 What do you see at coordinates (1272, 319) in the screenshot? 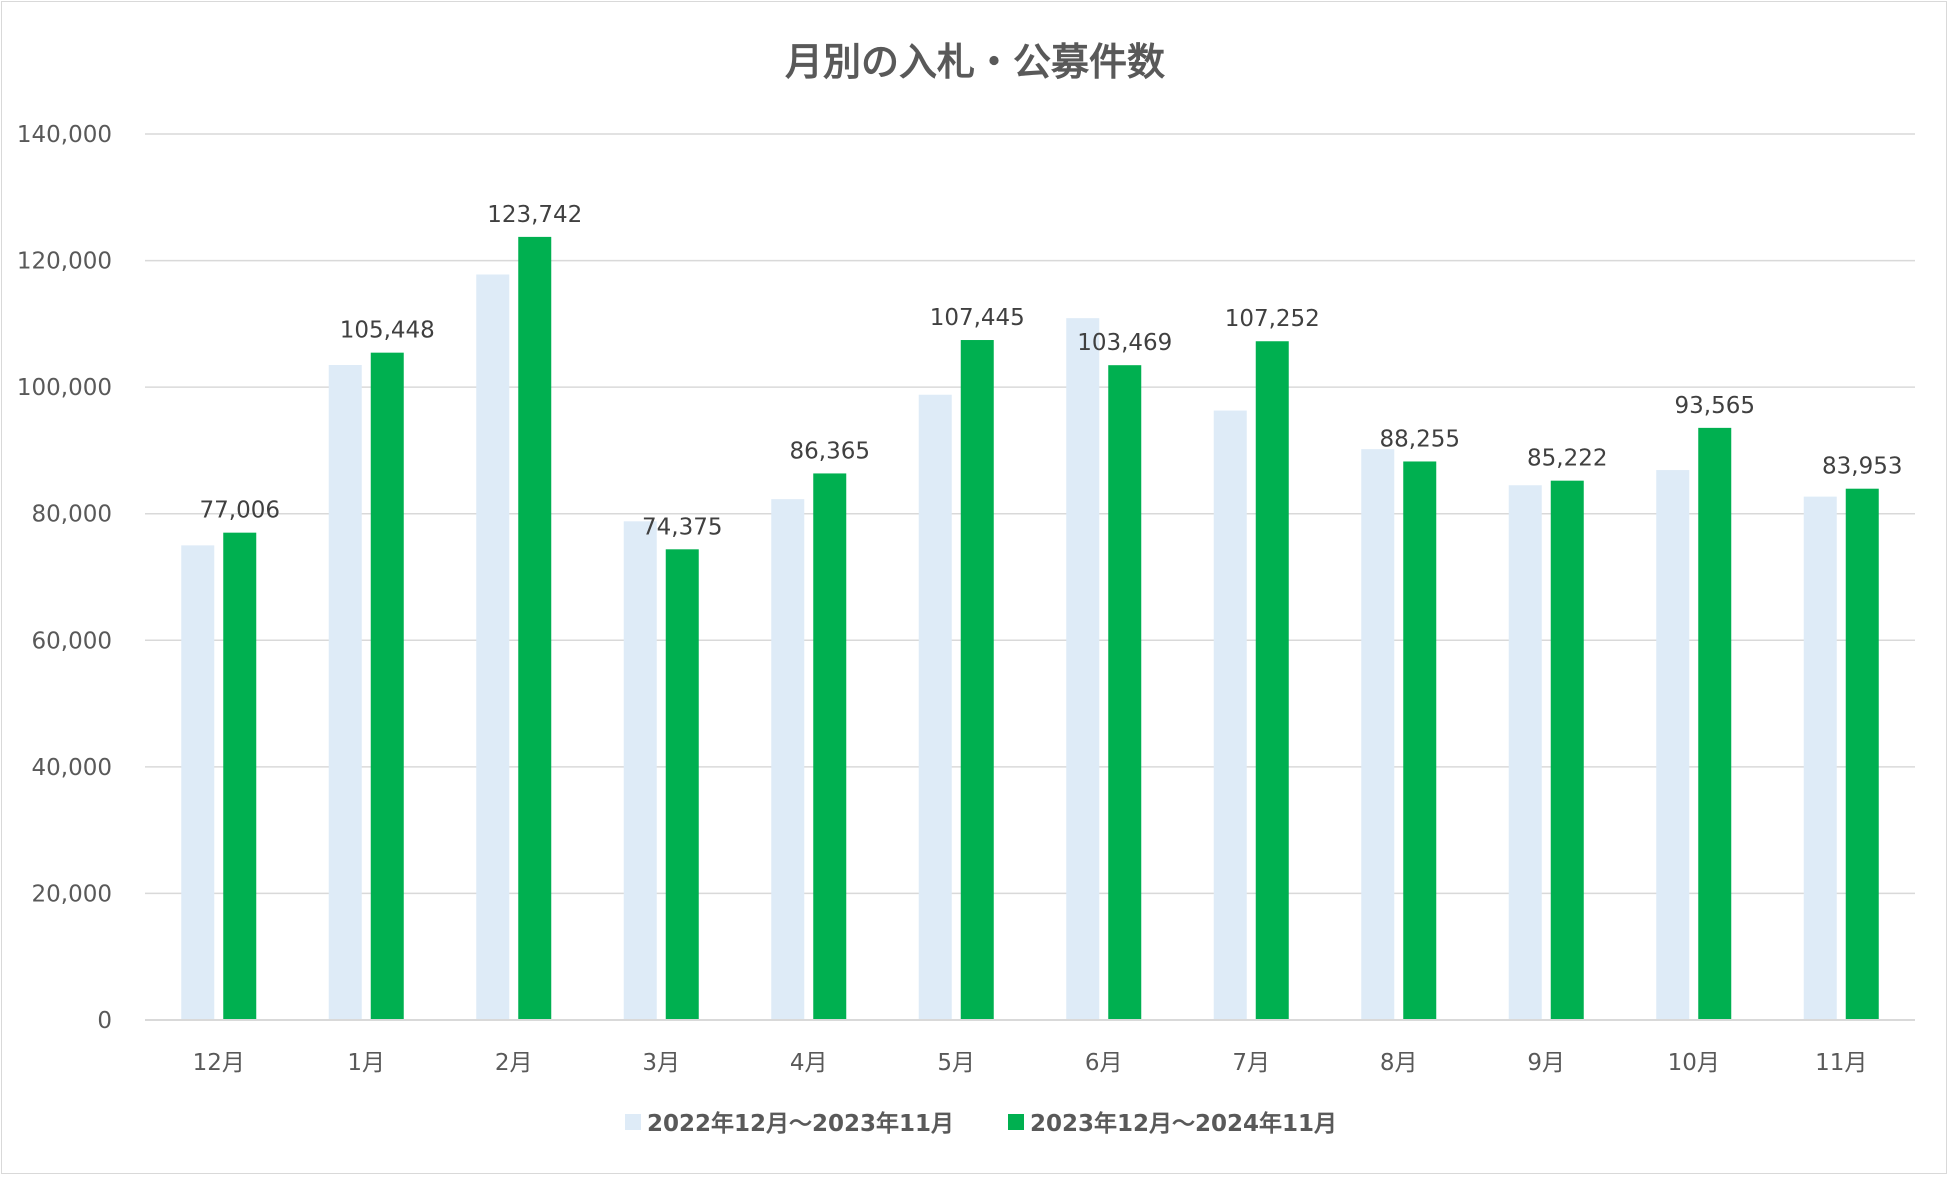
I see `data-label: 107,252` at bounding box center [1272, 319].